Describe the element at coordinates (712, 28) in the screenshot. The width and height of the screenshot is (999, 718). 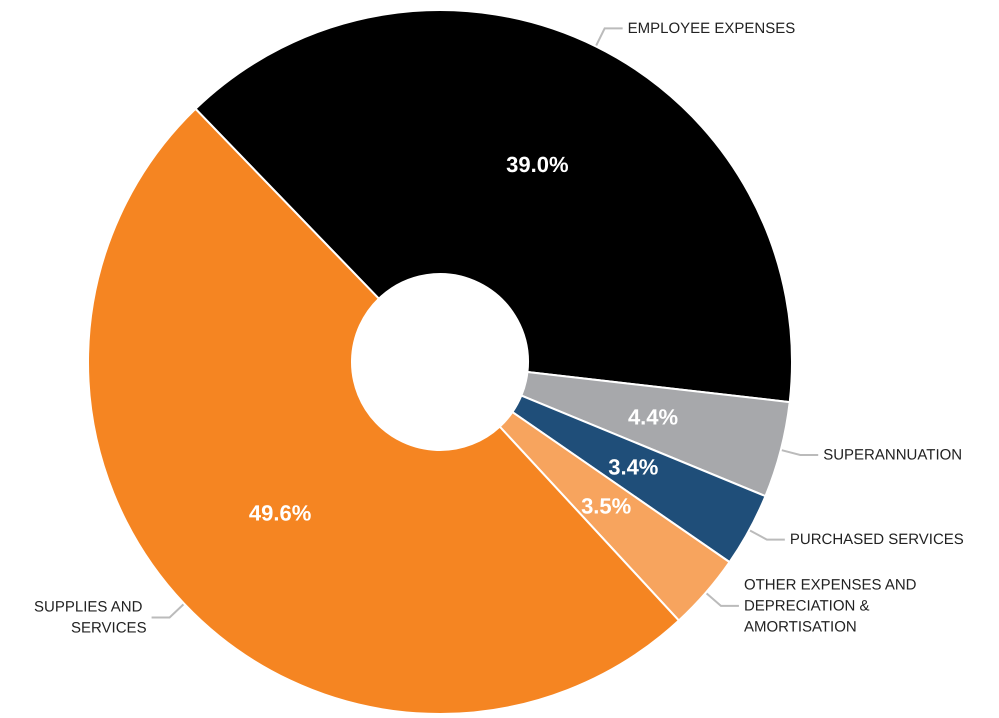
I see `slice-label: EMPLOYEE EXPENSES` at that location.